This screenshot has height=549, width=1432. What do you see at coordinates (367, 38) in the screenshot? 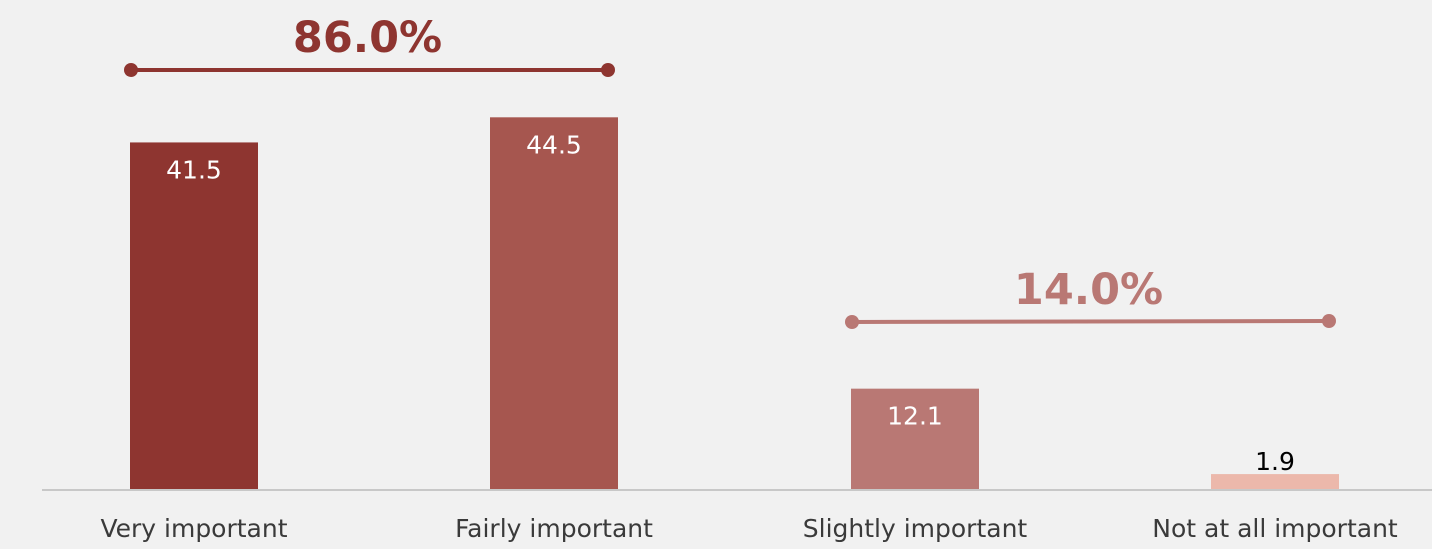
I see `group-total-label: 86.0%` at bounding box center [367, 38].